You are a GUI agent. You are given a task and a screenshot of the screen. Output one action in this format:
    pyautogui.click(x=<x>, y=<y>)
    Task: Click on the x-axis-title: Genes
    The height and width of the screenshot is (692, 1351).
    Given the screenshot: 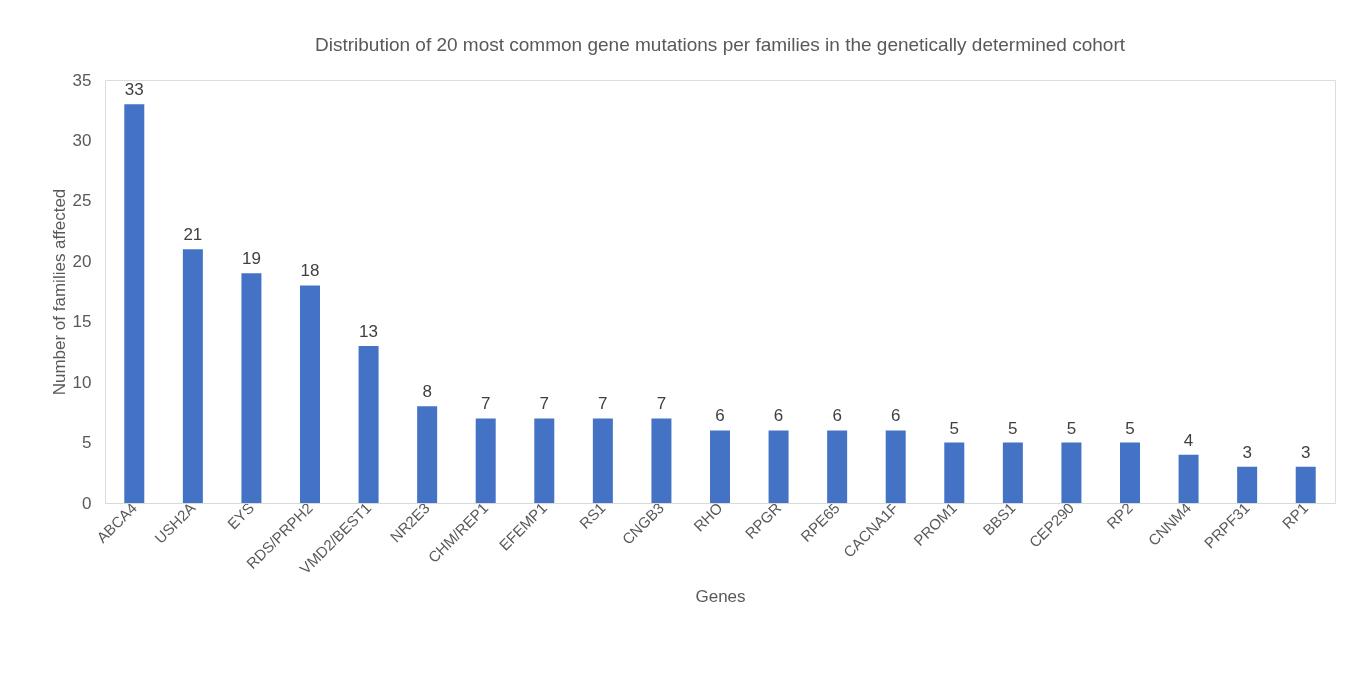 What is the action you would take?
    pyautogui.click(x=720, y=597)
    